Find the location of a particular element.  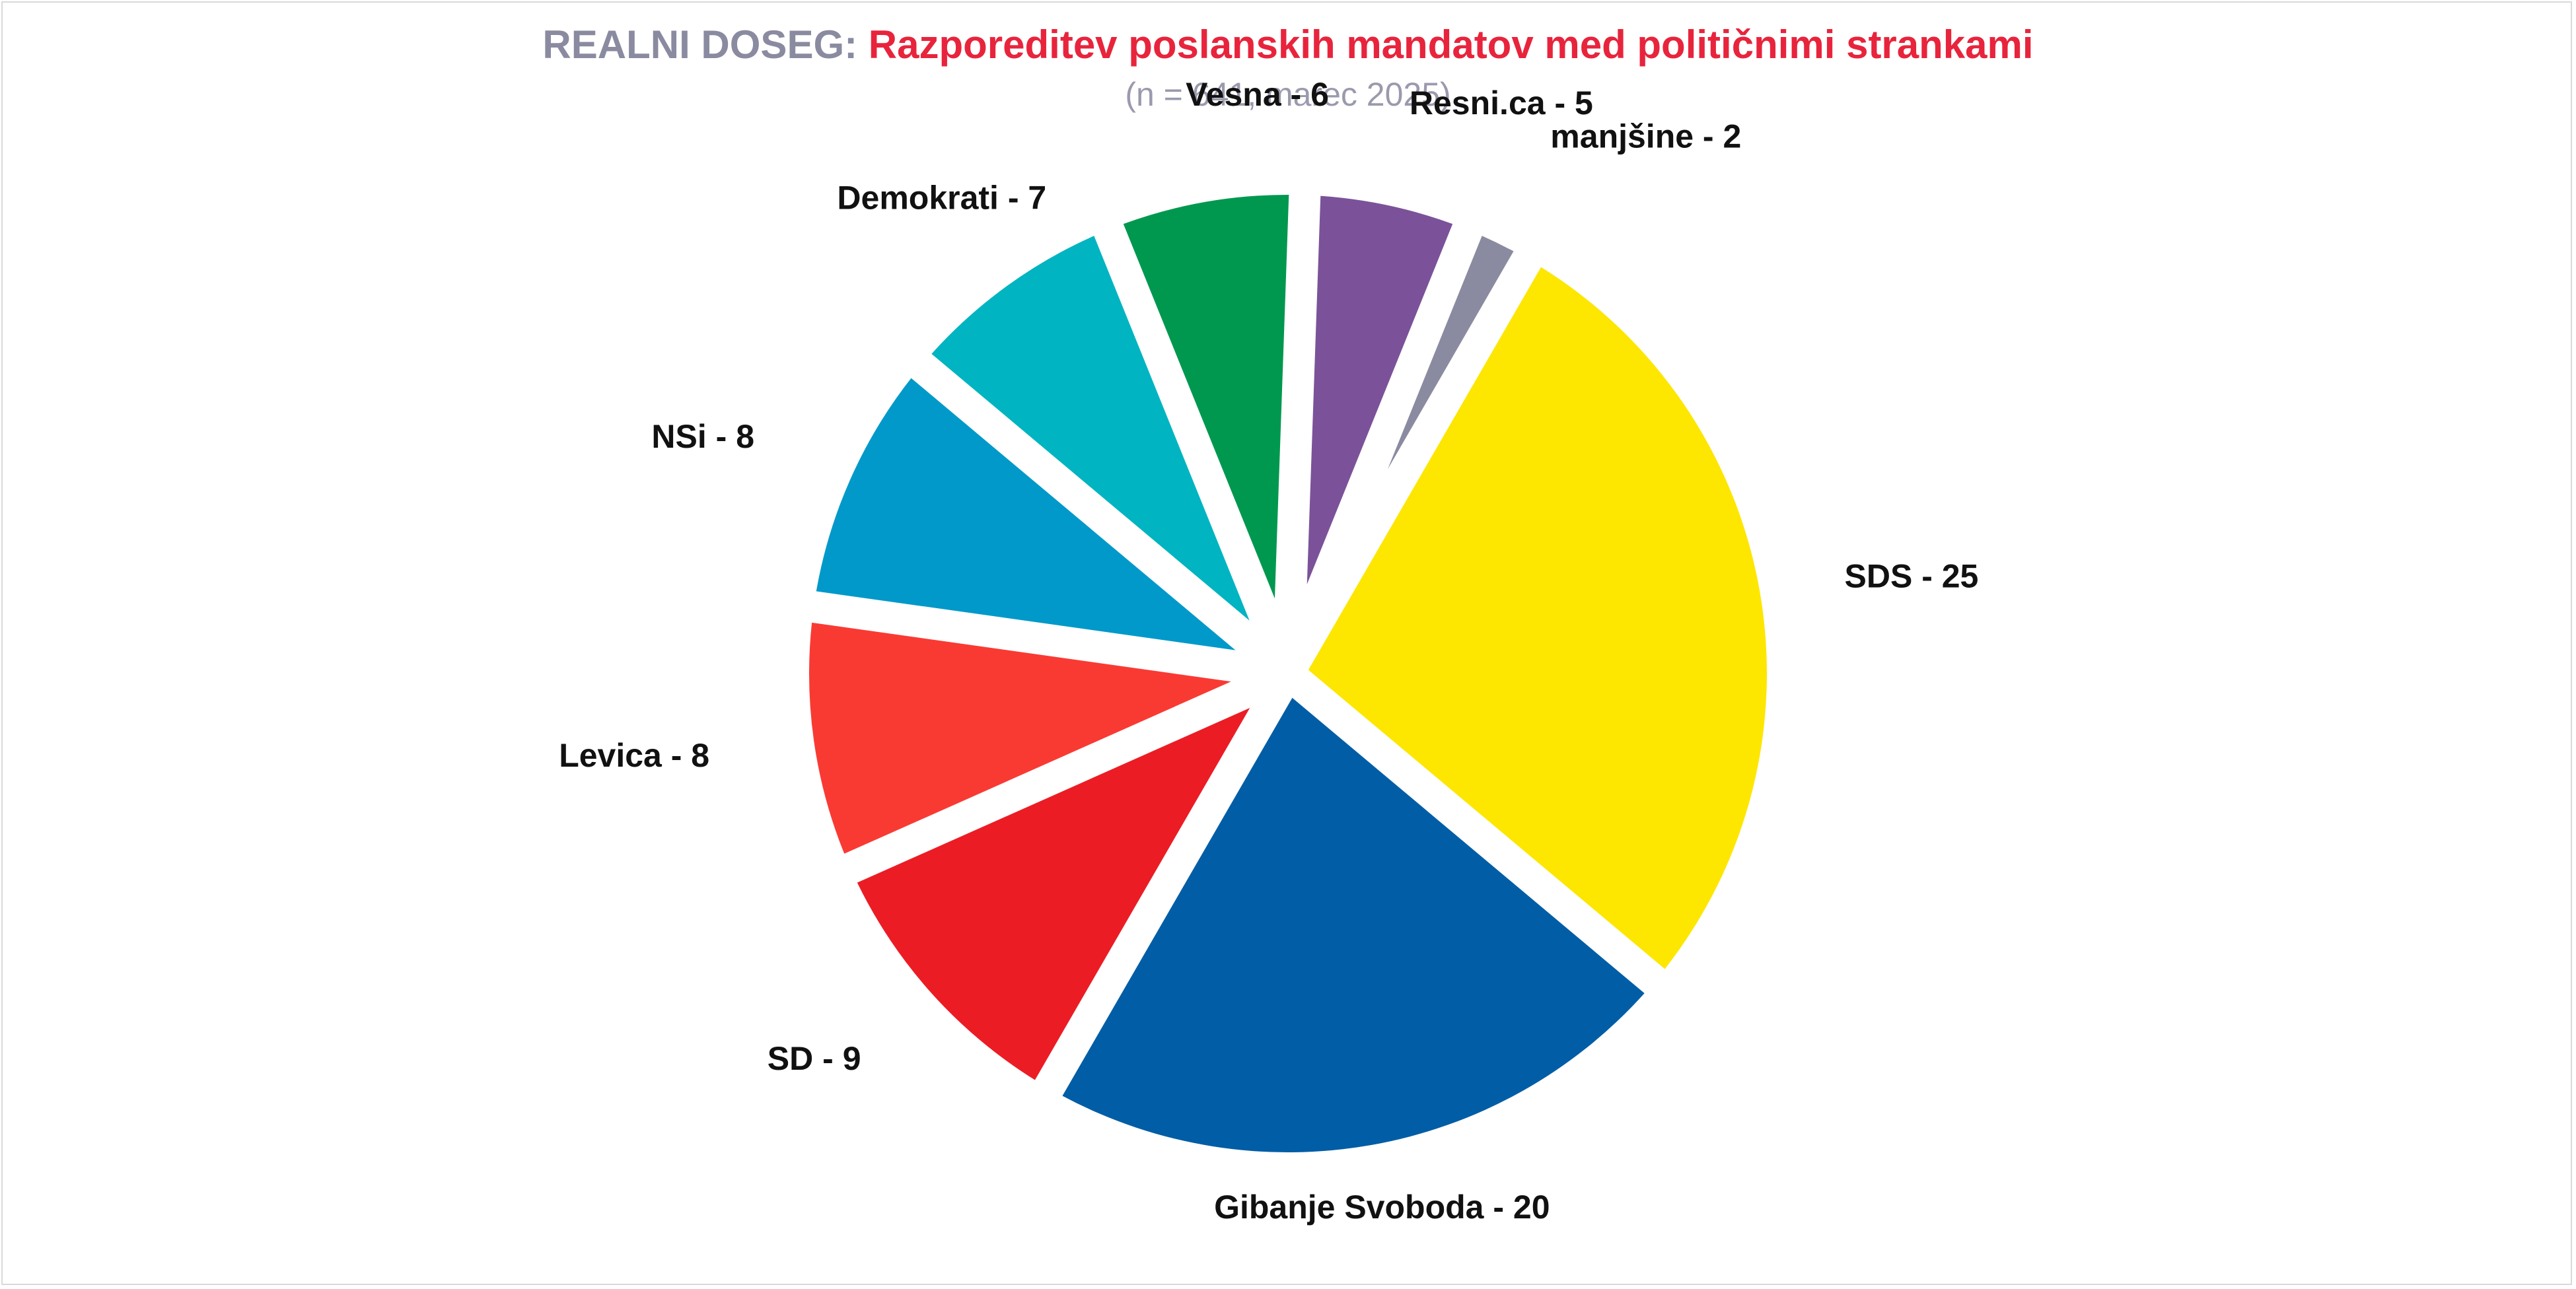

chart-subtitle: (n = 641, marec 2025) is located at coordinates (1288, 94).